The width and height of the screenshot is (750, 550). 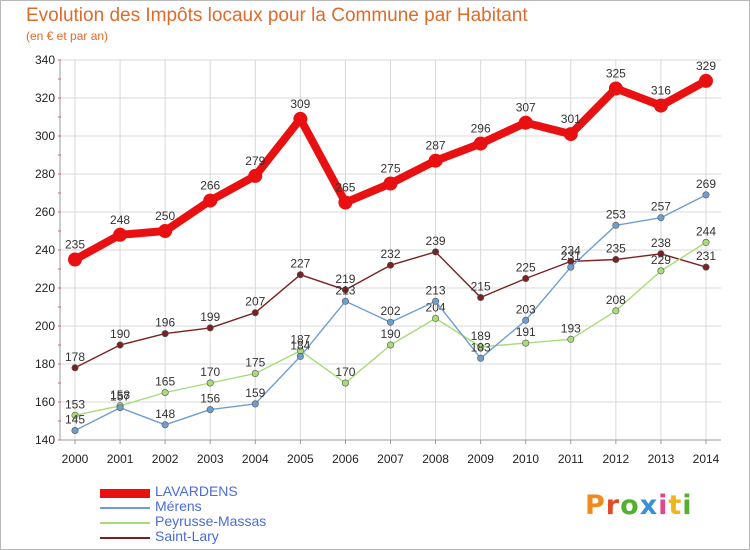 I want to click on data-label: 248, so click(x=120, y=220).